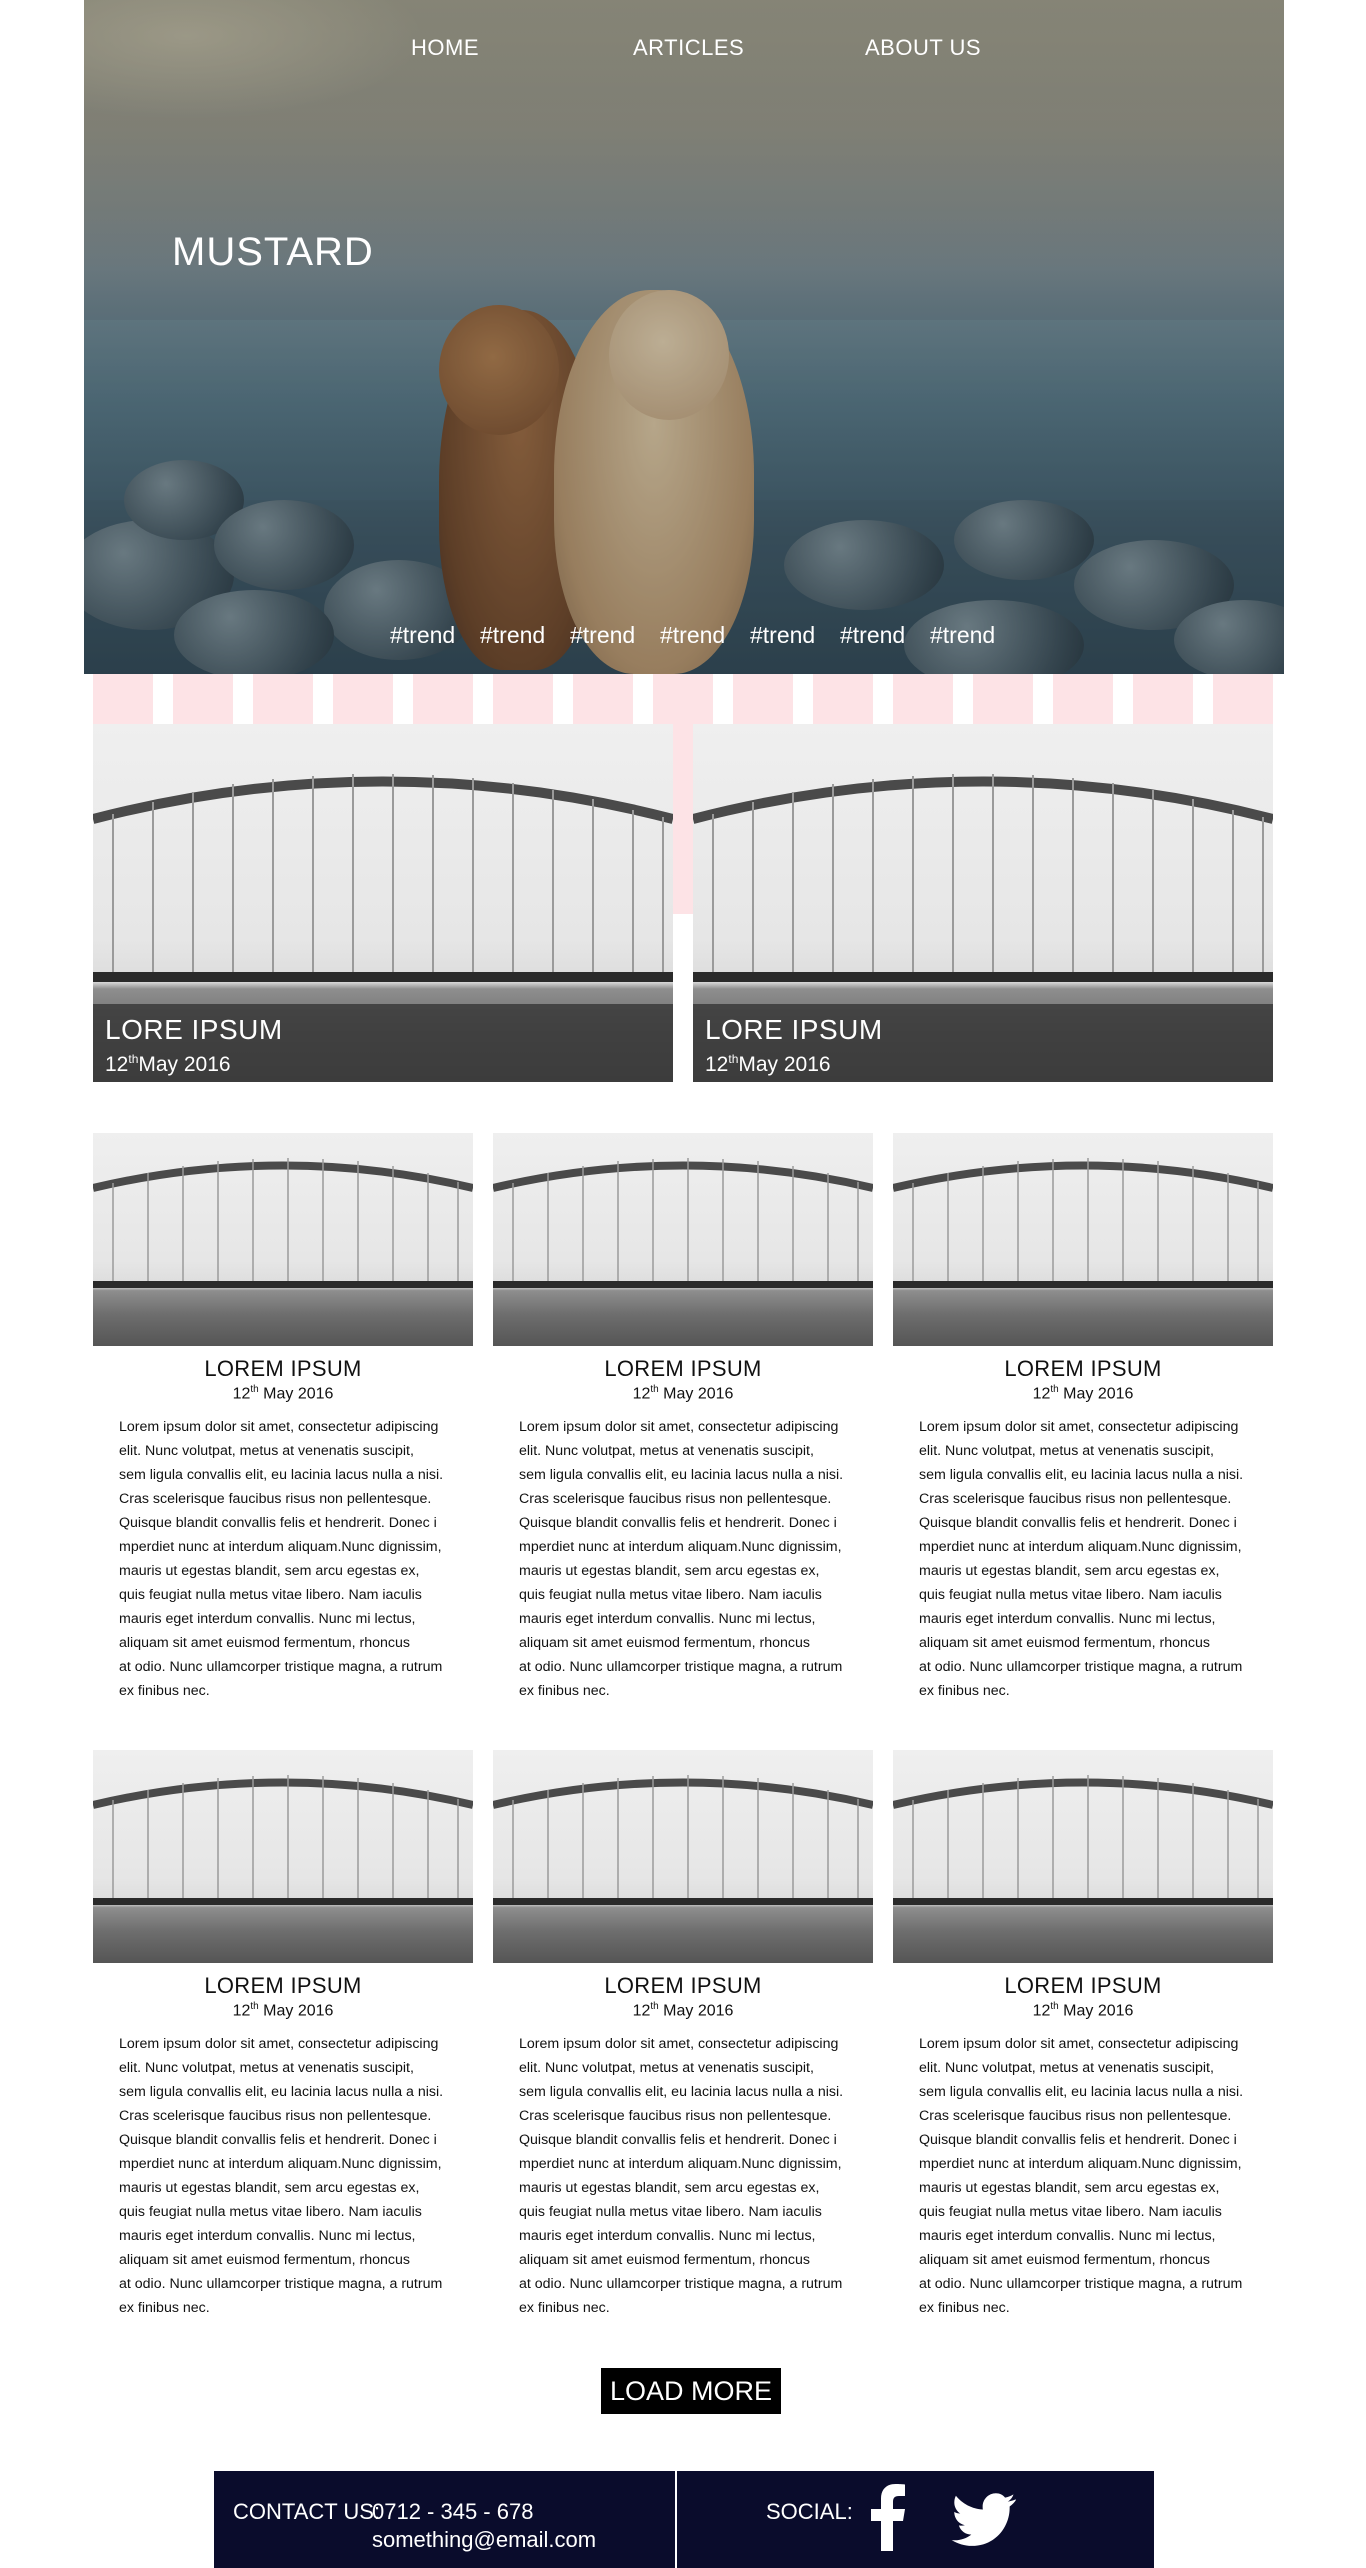 This screenshot has width=1366, height=2568. Describe the element at coordinates (453, 2511) in the screenshot. I see `contact-phone: 0712 - 345 - 678` at that location.